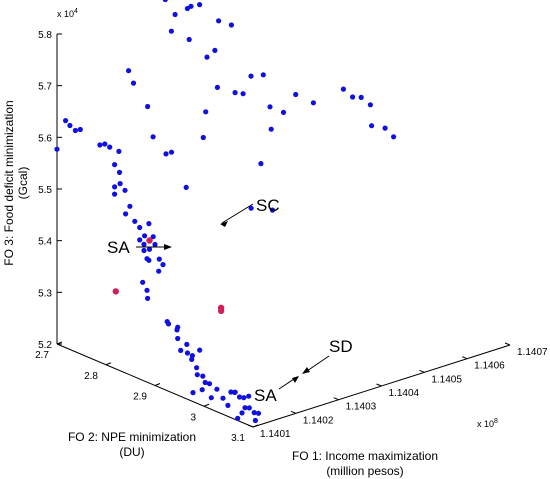 Image resolution: width=550 pixels, height=479 pixels. What do you see at coordinates (45, 35) in the screenshot?
I see `z-tick-label: 5.8` at bounding box center [45, 35].